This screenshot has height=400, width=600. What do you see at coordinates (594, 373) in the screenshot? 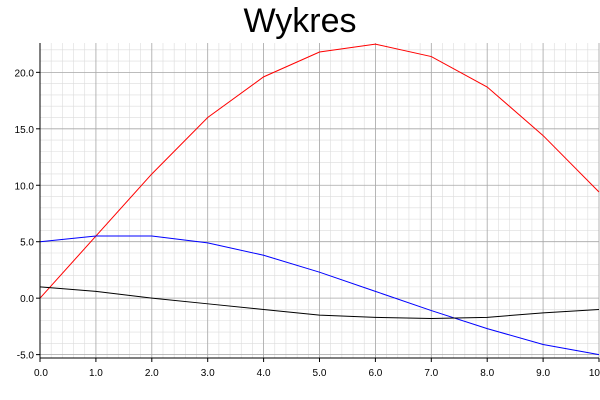
I see `x-tick-label: 10` at bounding box center [594, 373].